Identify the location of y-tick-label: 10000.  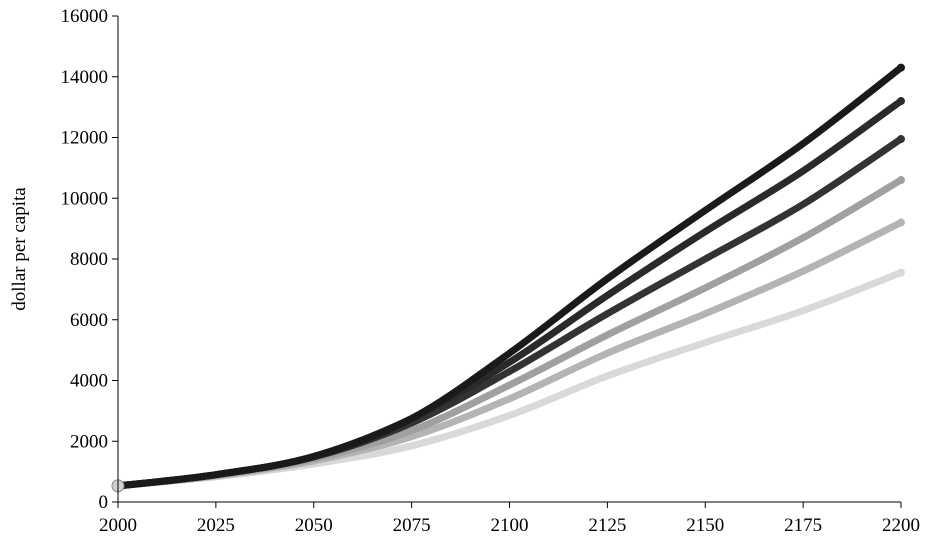
(85, 198).